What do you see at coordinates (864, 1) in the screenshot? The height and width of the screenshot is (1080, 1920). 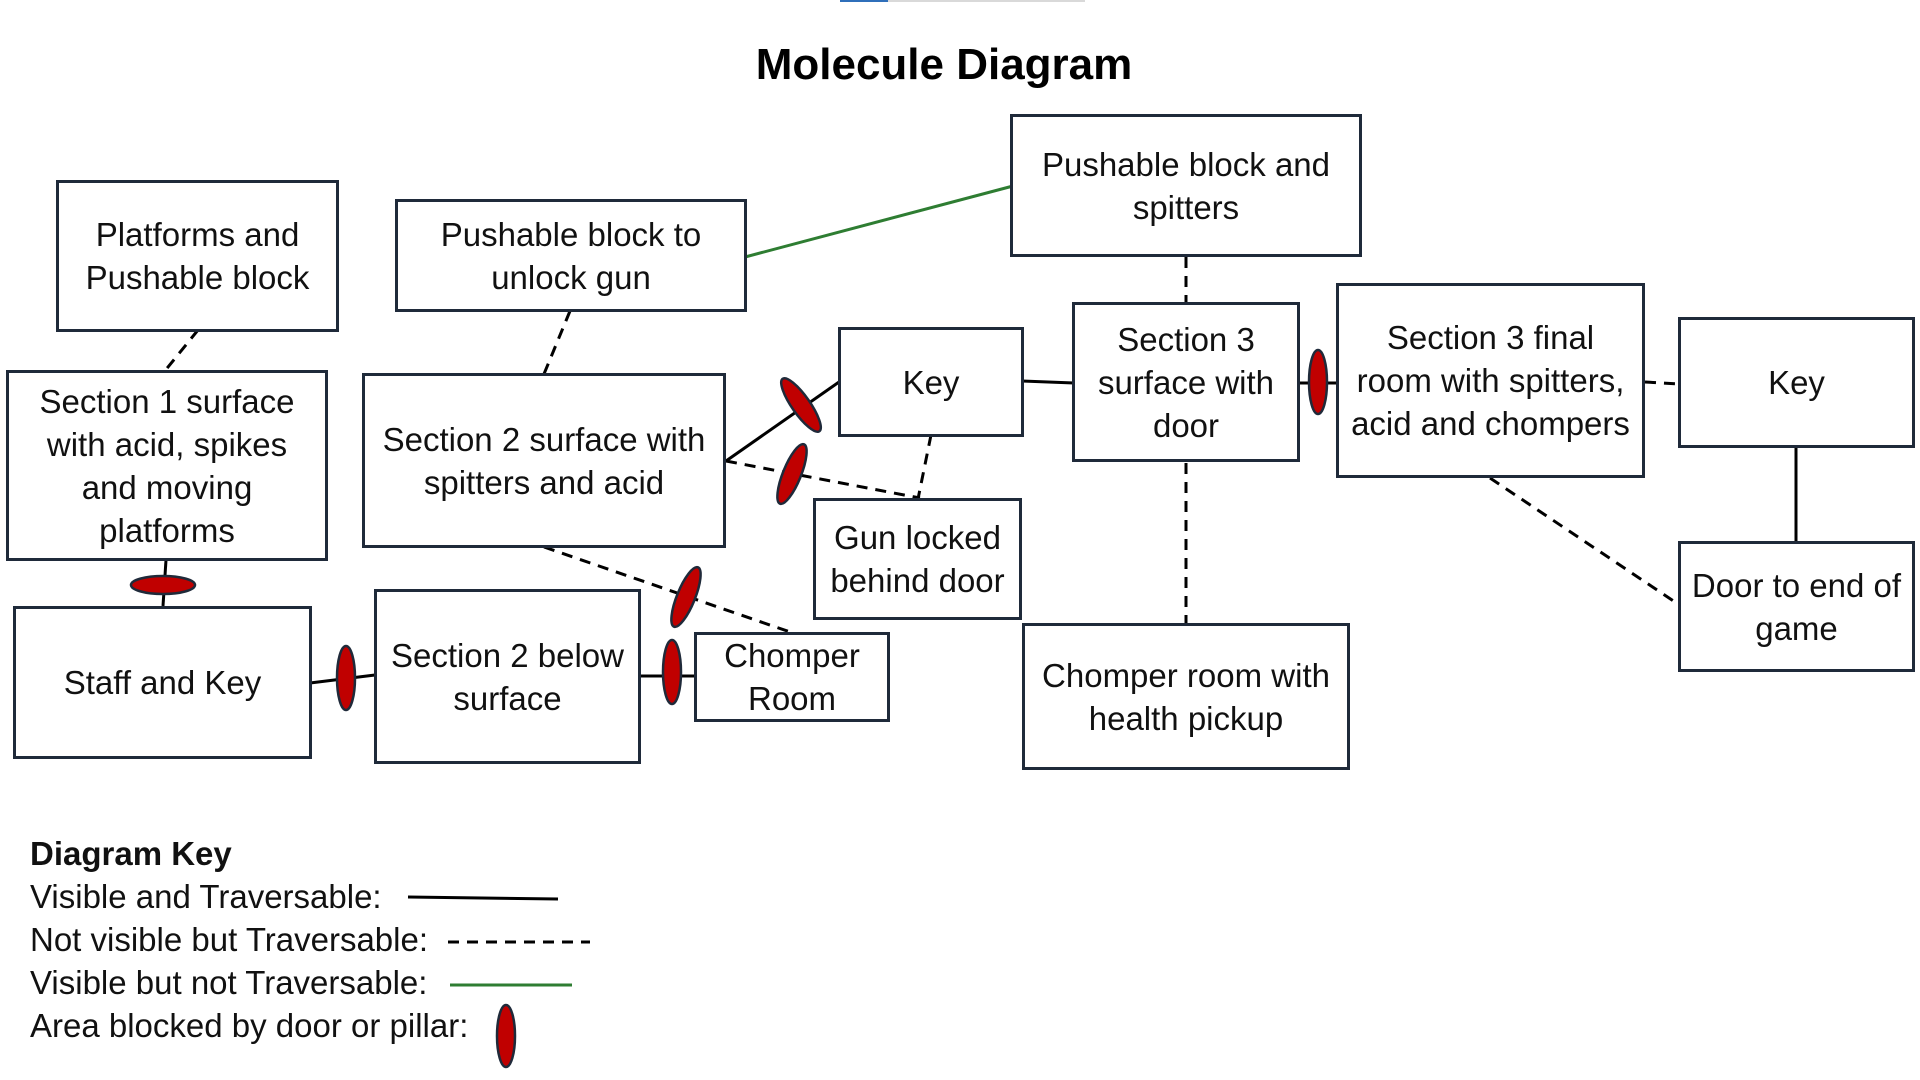 I see `top-scrollbar-thumb` at bounding box center [864, 1].